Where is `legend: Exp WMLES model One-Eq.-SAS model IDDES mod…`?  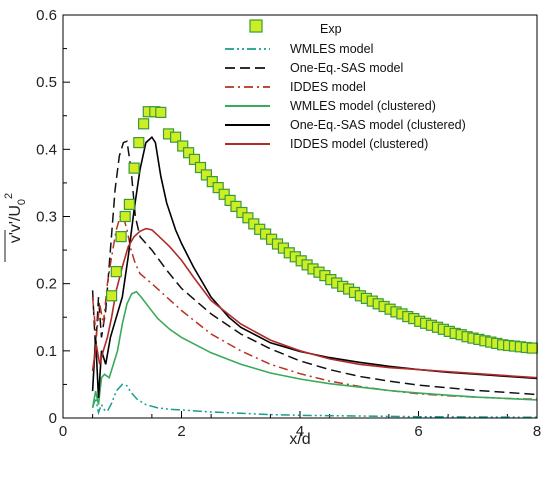
legend: Exp WMLES model One-Eq.-SAS model IDDES mod… is located at coordinates (345, 85).